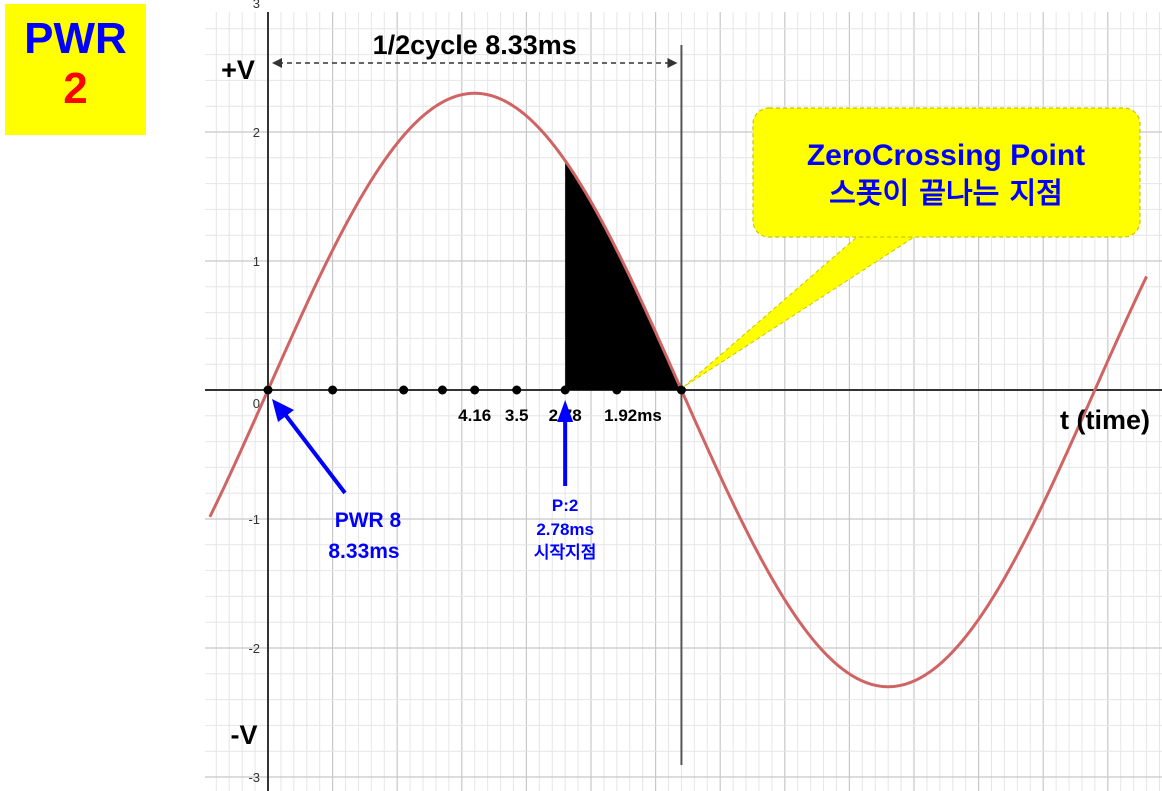  I want to click on y-tick-label: 2, so click(256, 132).